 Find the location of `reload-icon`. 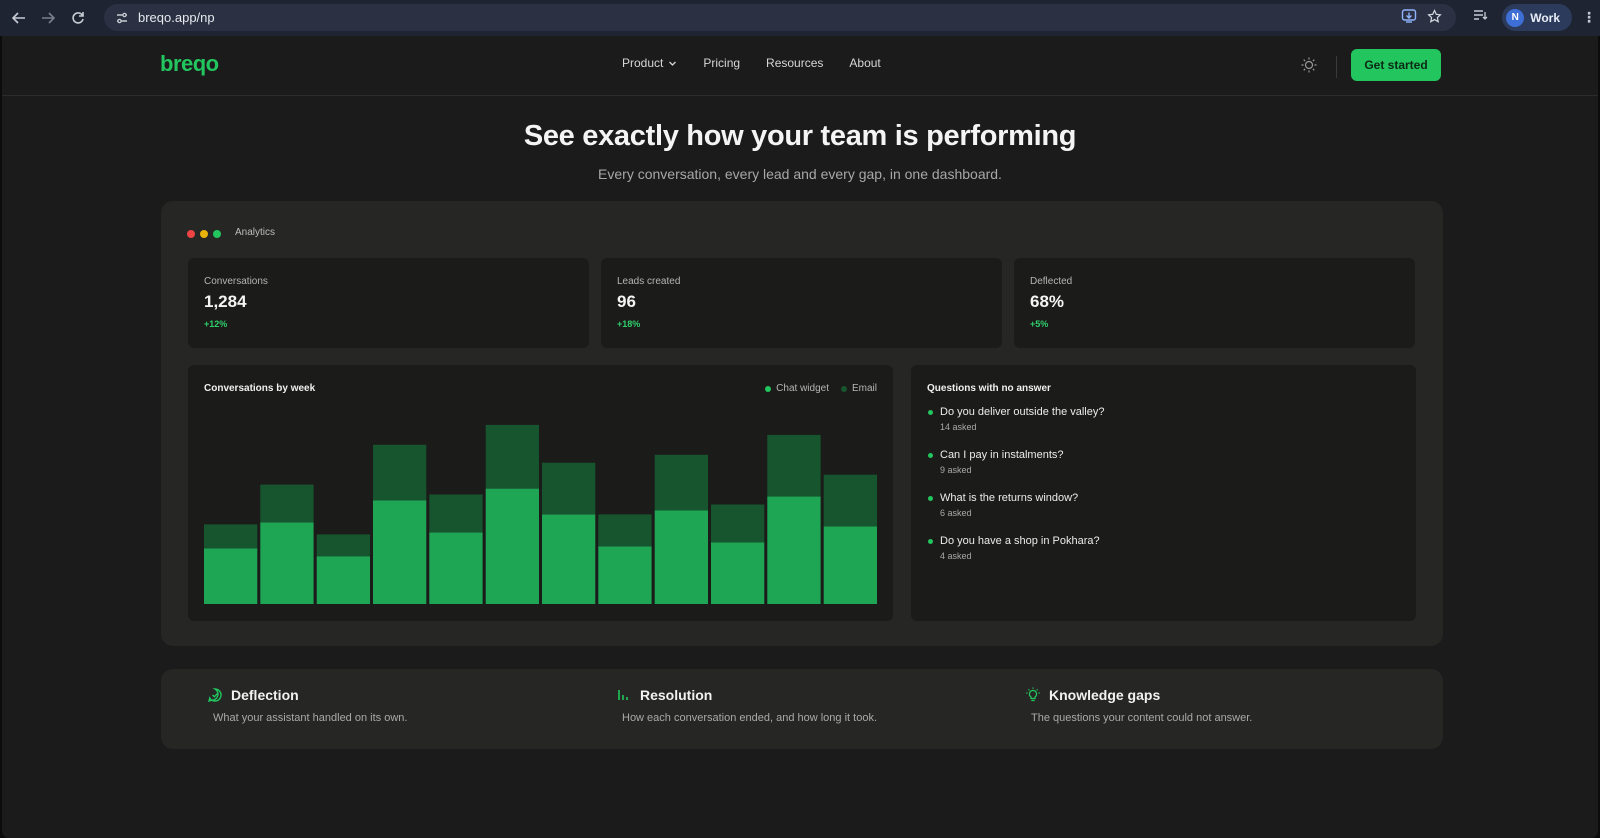

reload-icon is located at coordinates (78, 18).